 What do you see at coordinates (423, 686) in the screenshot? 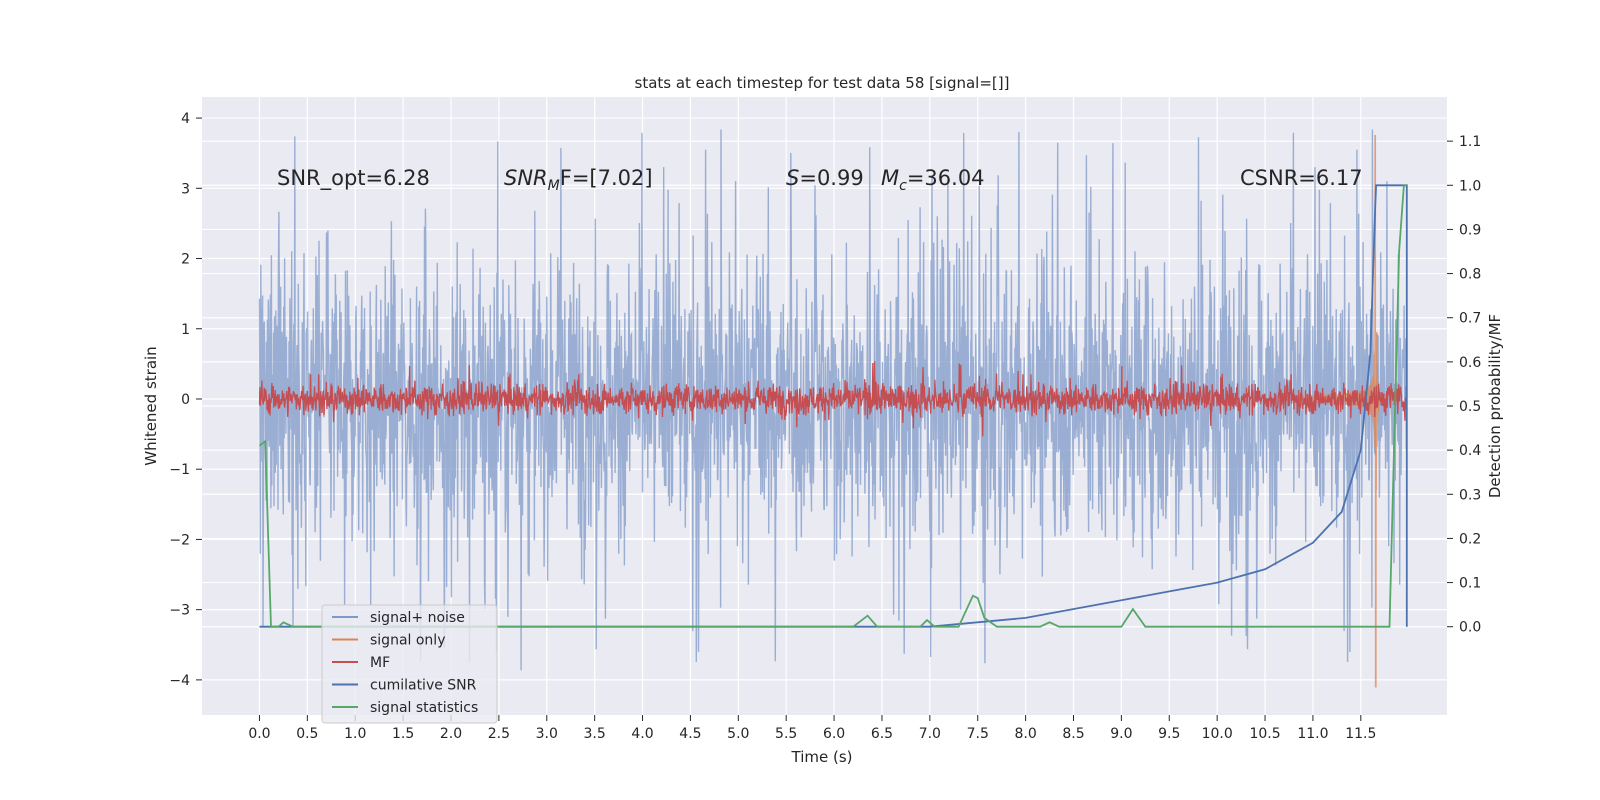
I see `legend-label: cumilative SNR` at bounding box center [423, 686].